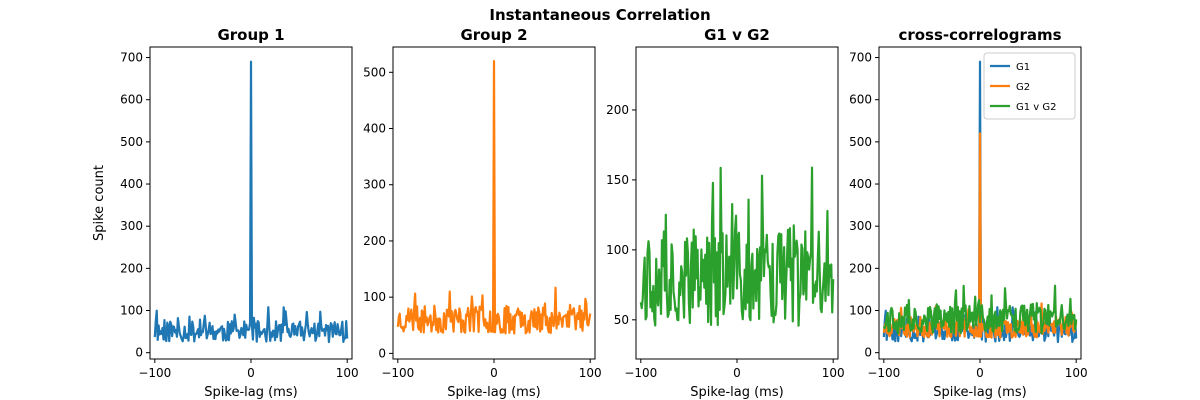 The width and height of the screenshot is (1200, 400). I want to click on legend-label: G2, so click(1023, 87).